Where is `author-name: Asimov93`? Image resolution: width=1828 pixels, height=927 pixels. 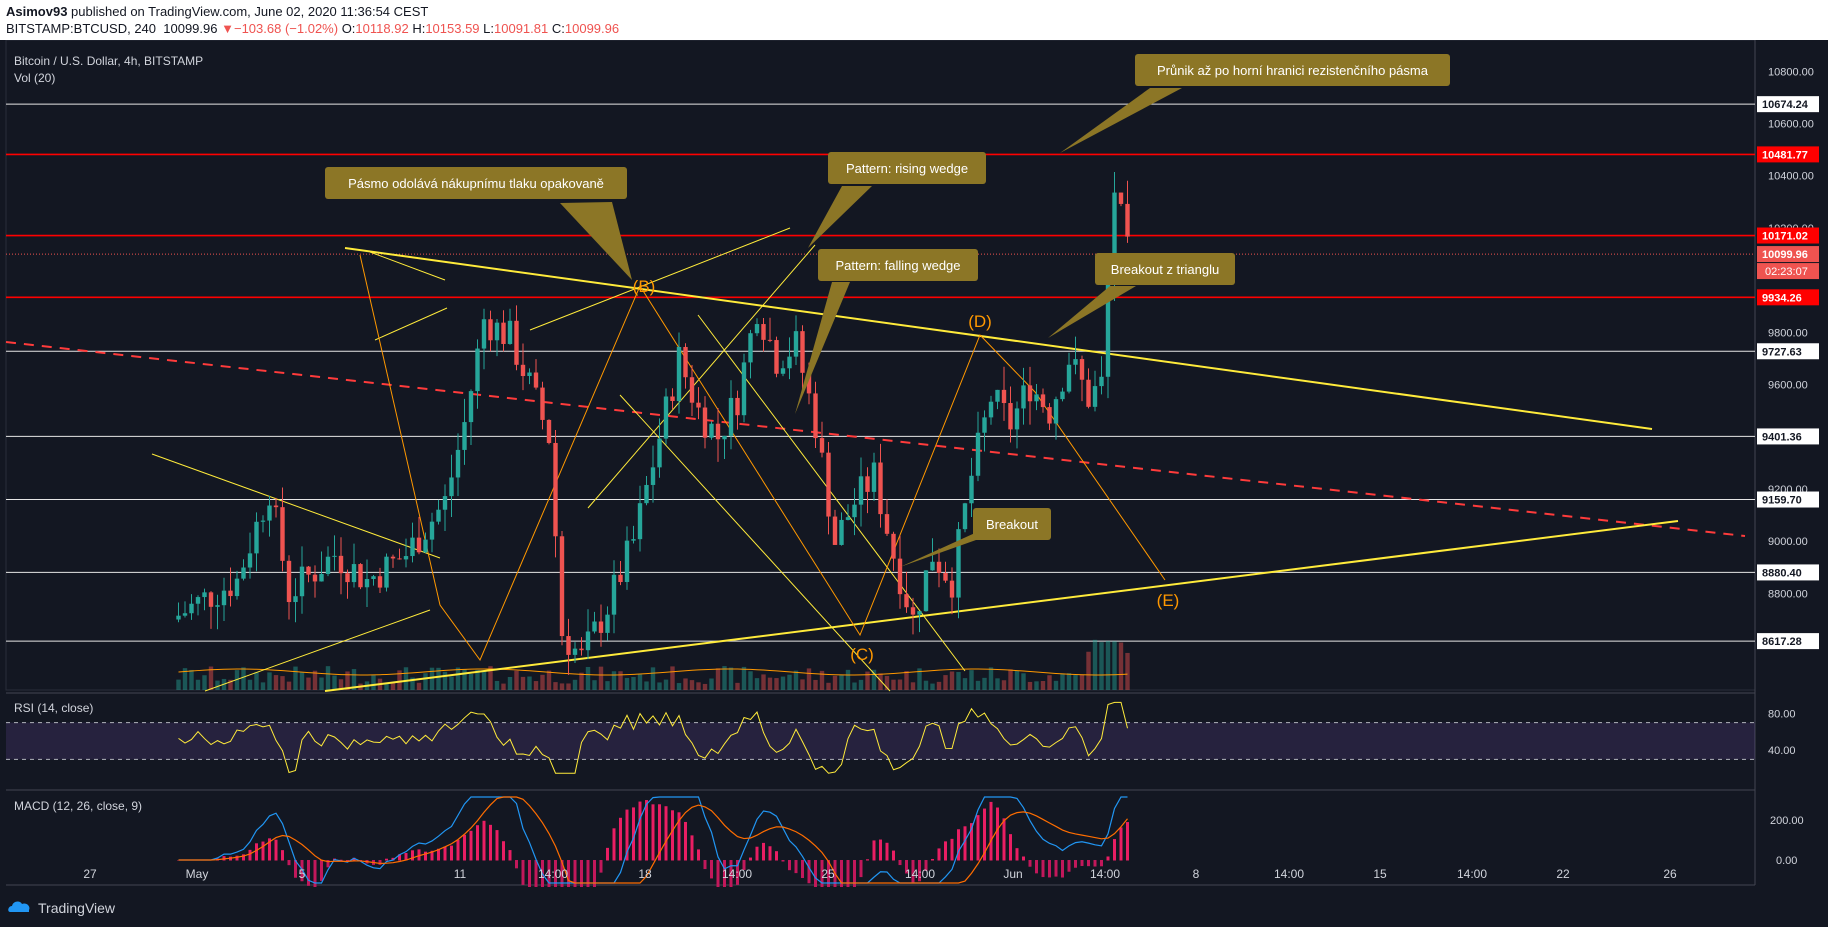 author-name: Asimov93 is located at coordinates (37, 11).